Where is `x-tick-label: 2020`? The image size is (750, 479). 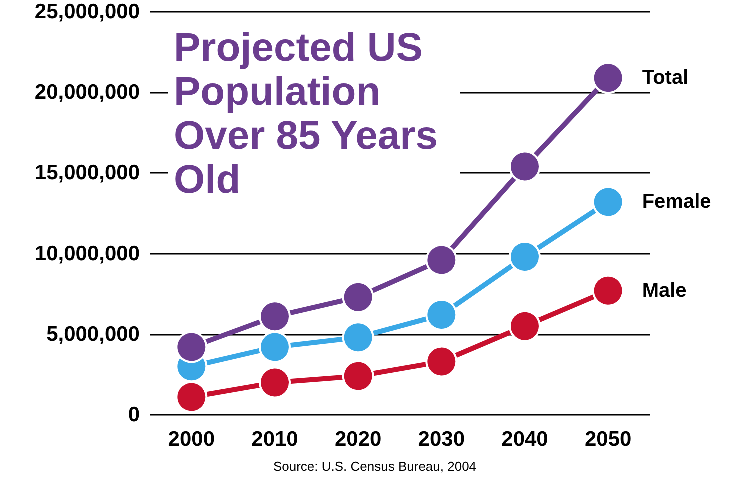
x-tick-label: 2020 is located at coordinates (358, 439).